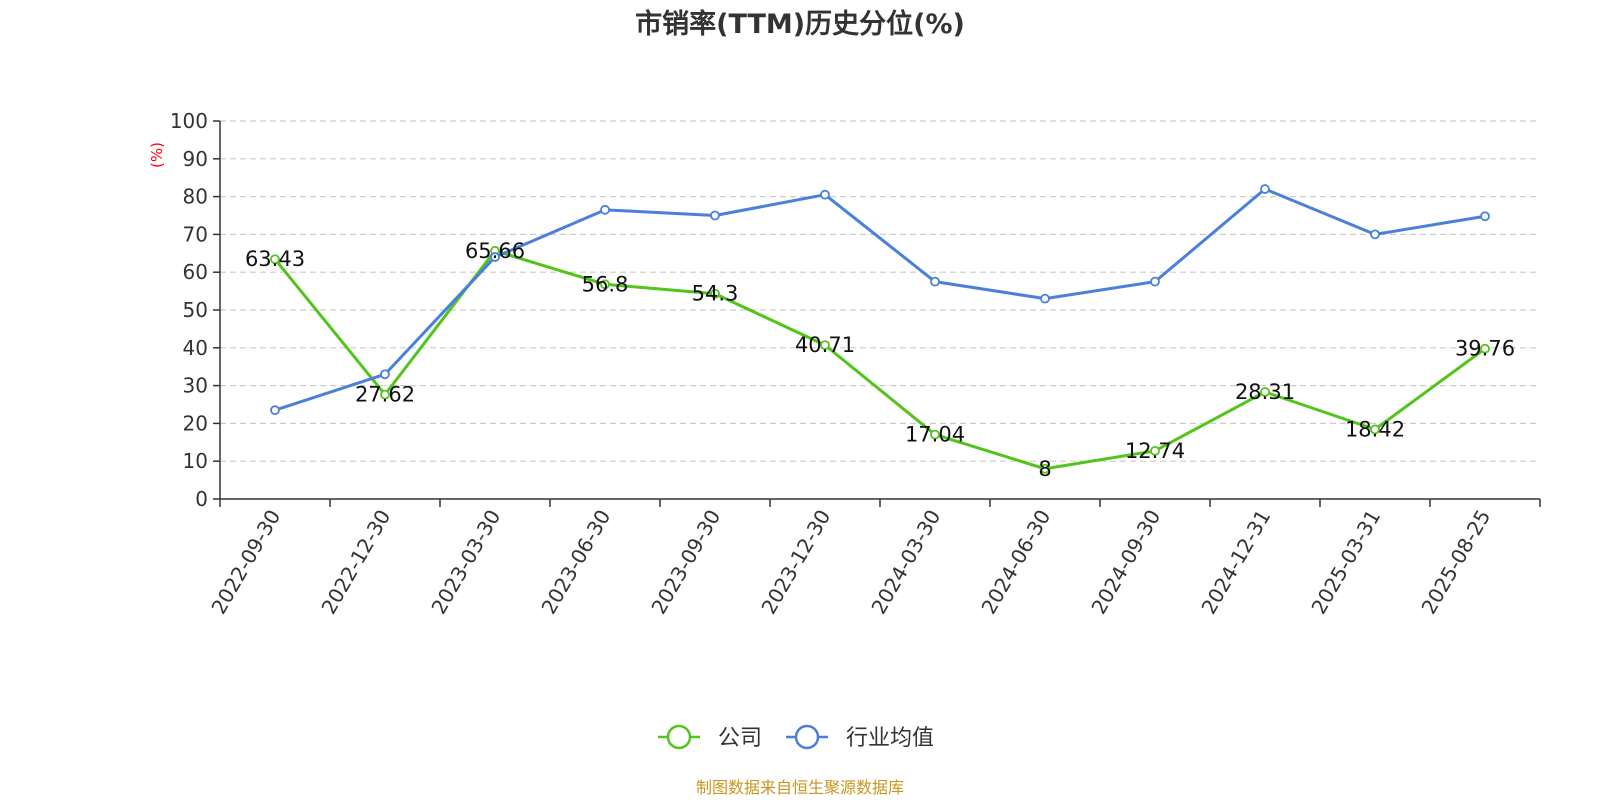  I want to click on data-label-company: 18.42, so click(1375, 429).